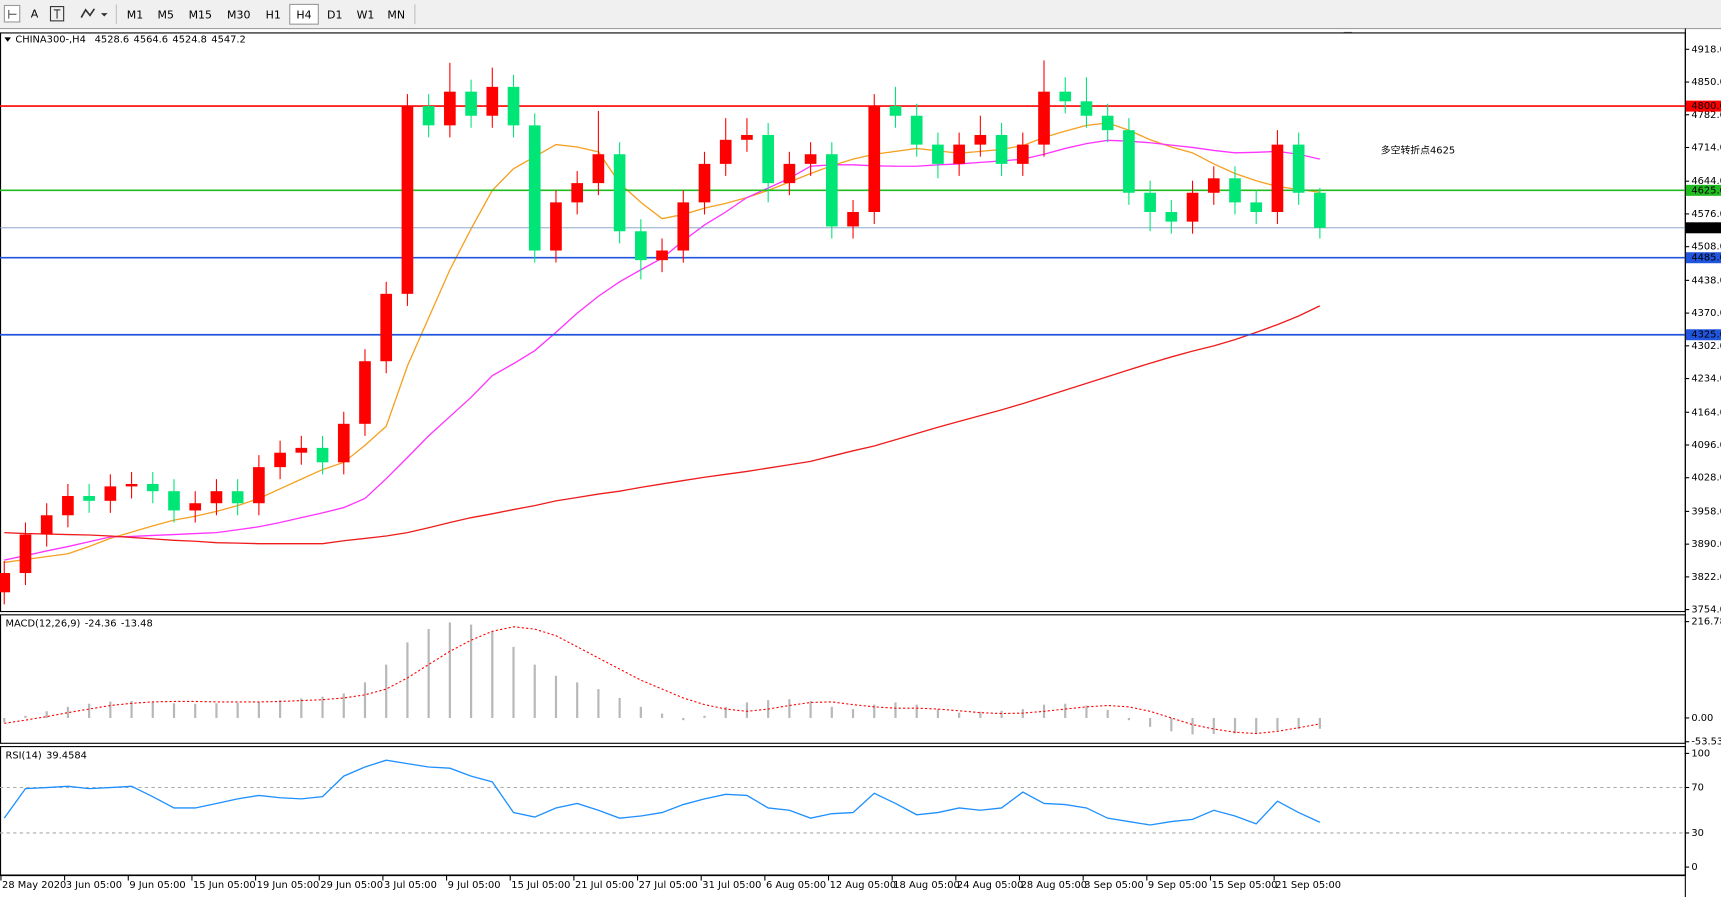 This screenshot has height=897, width=1721. I want to click on y-tick-label: 4918.0, so click(1706, 49).